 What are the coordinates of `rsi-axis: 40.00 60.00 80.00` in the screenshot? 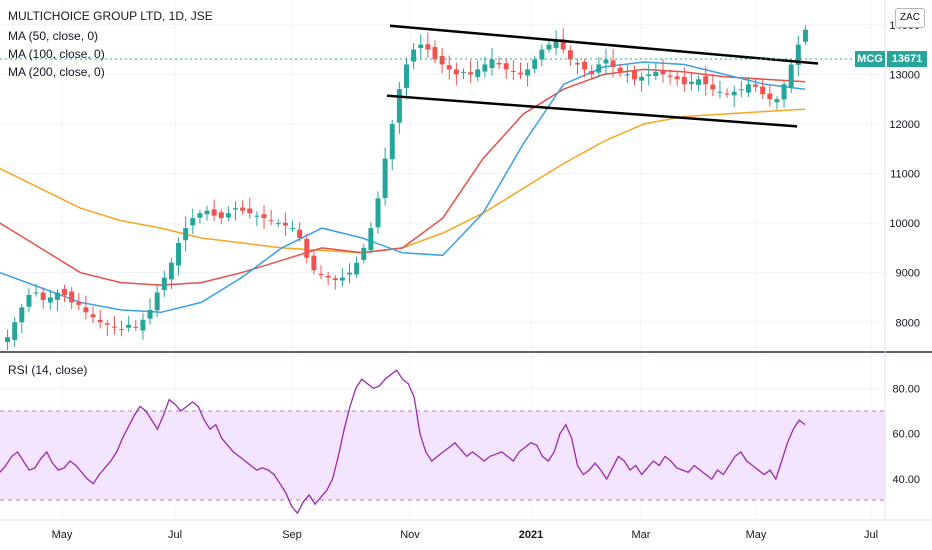 It's located at (906, 434).